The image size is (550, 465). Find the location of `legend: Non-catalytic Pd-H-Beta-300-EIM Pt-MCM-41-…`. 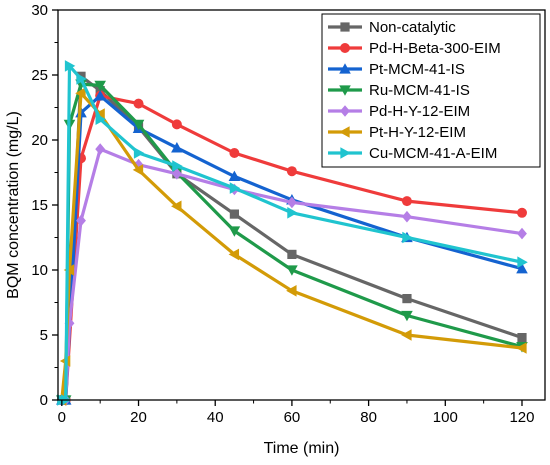

legend: Non-catalytic Pd-H-Beta-300-EIM Pt-MCM-41-… is located at coordinates (431, 90).